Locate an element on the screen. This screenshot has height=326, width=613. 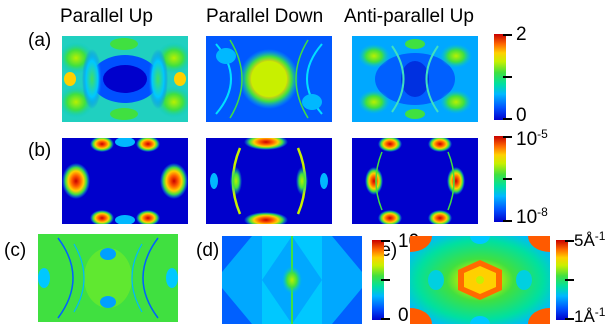
colorbar-e-max-base: 5Å is located at coordinates (584, 240).